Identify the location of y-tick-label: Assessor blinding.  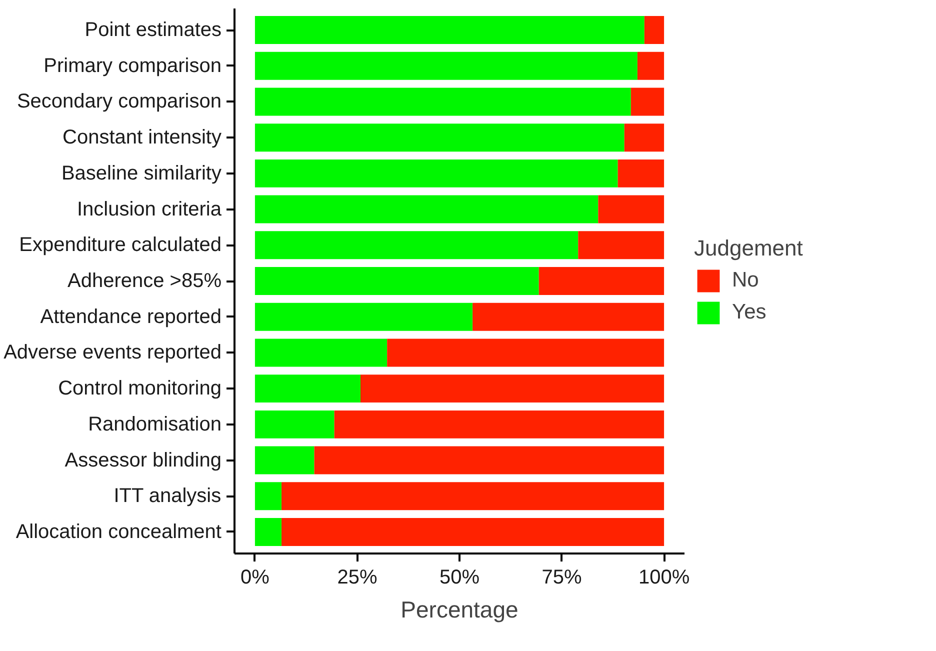
(143, 460).